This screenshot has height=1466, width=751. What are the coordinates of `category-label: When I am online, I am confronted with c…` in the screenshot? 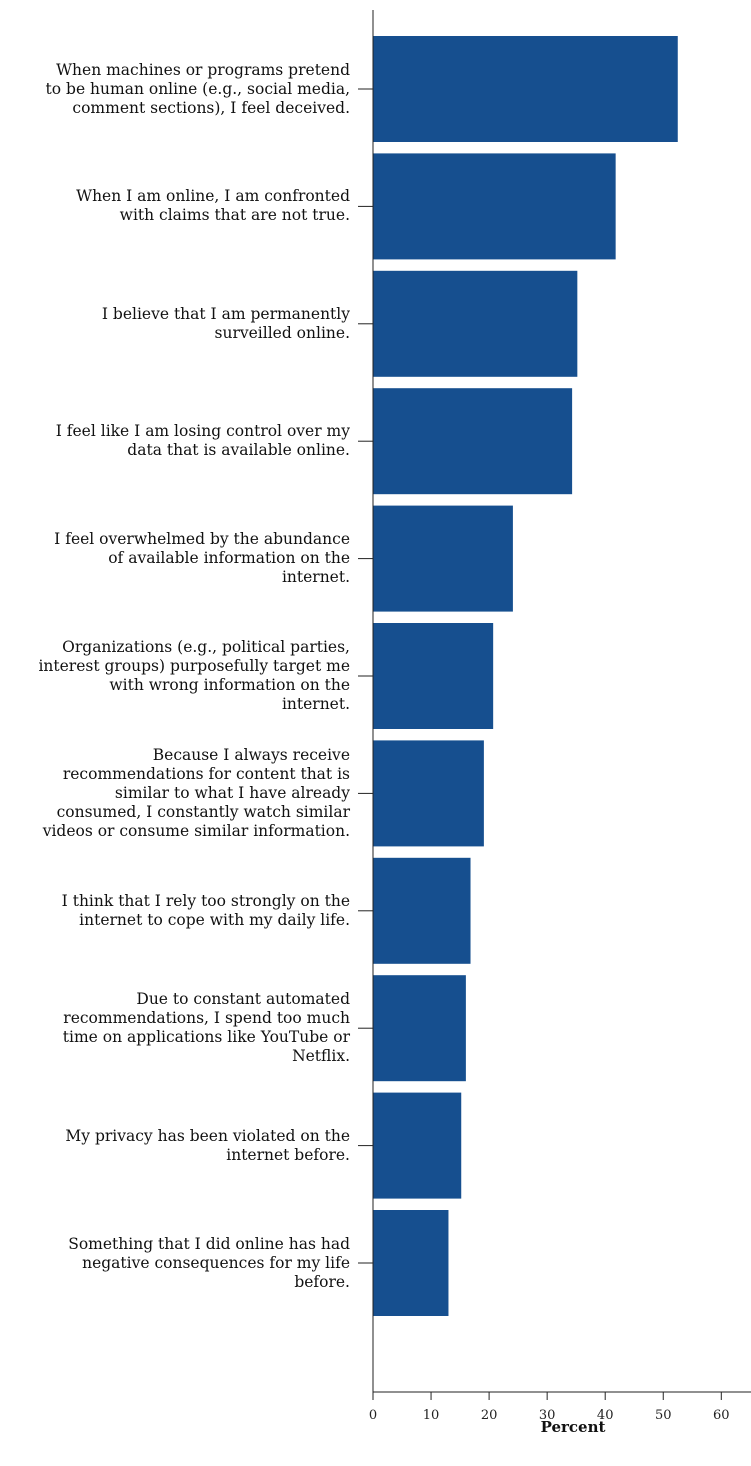 It's located at (213, 206).